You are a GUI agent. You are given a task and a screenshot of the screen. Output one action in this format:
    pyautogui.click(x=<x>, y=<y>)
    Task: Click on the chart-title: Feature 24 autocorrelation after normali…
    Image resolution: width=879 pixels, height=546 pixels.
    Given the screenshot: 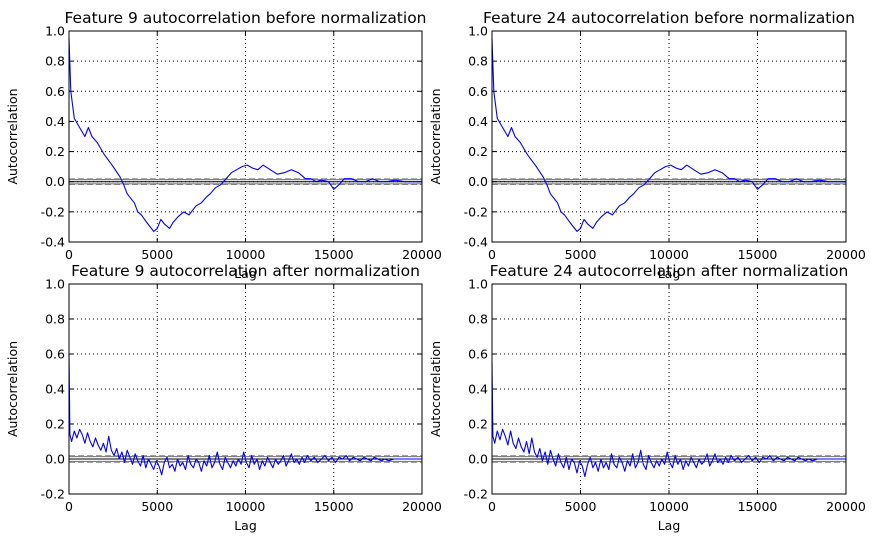 What is the action you would take?
    pyautogui.click(x=669, y=271)
    